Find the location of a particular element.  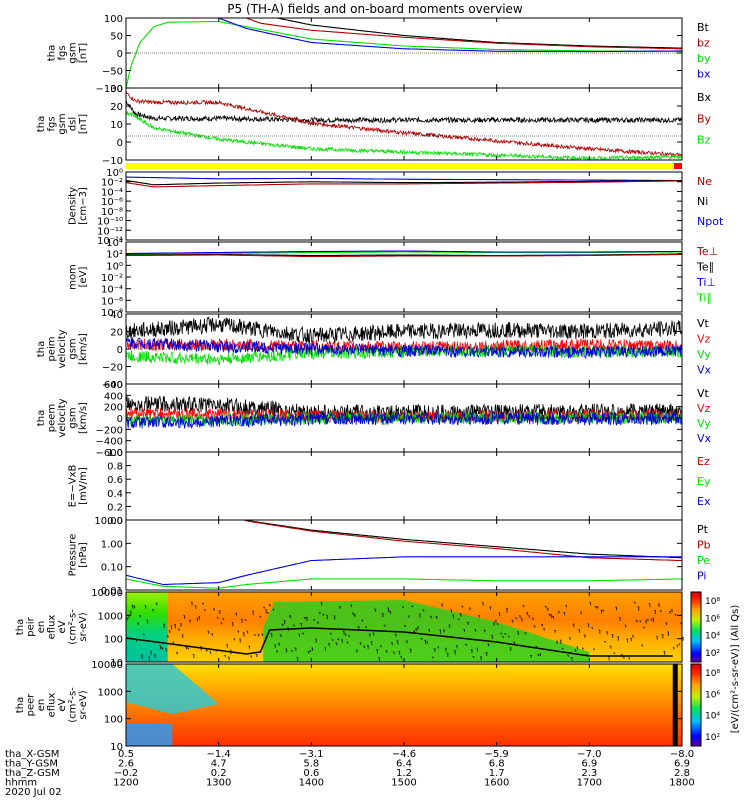

y-tick-label: 400 is located at coordinates (113, 396).